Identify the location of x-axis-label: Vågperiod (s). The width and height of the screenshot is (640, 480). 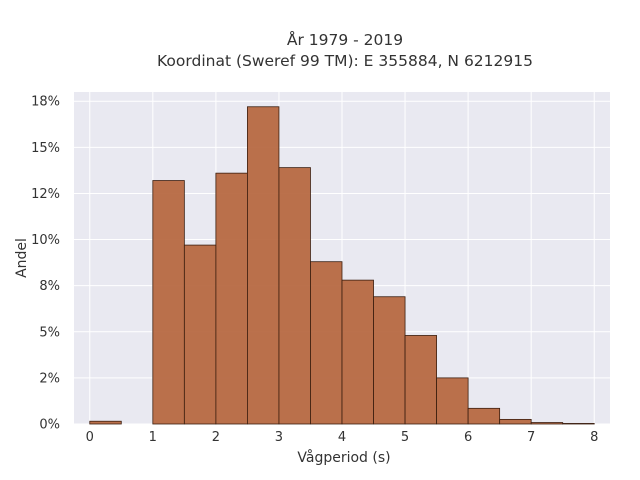
(343, 457).